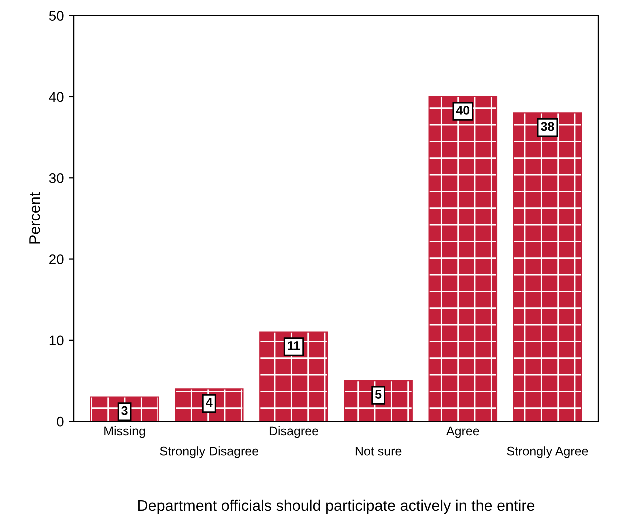  I want to click on x-tick-label: Disagree, so click(294, 432).